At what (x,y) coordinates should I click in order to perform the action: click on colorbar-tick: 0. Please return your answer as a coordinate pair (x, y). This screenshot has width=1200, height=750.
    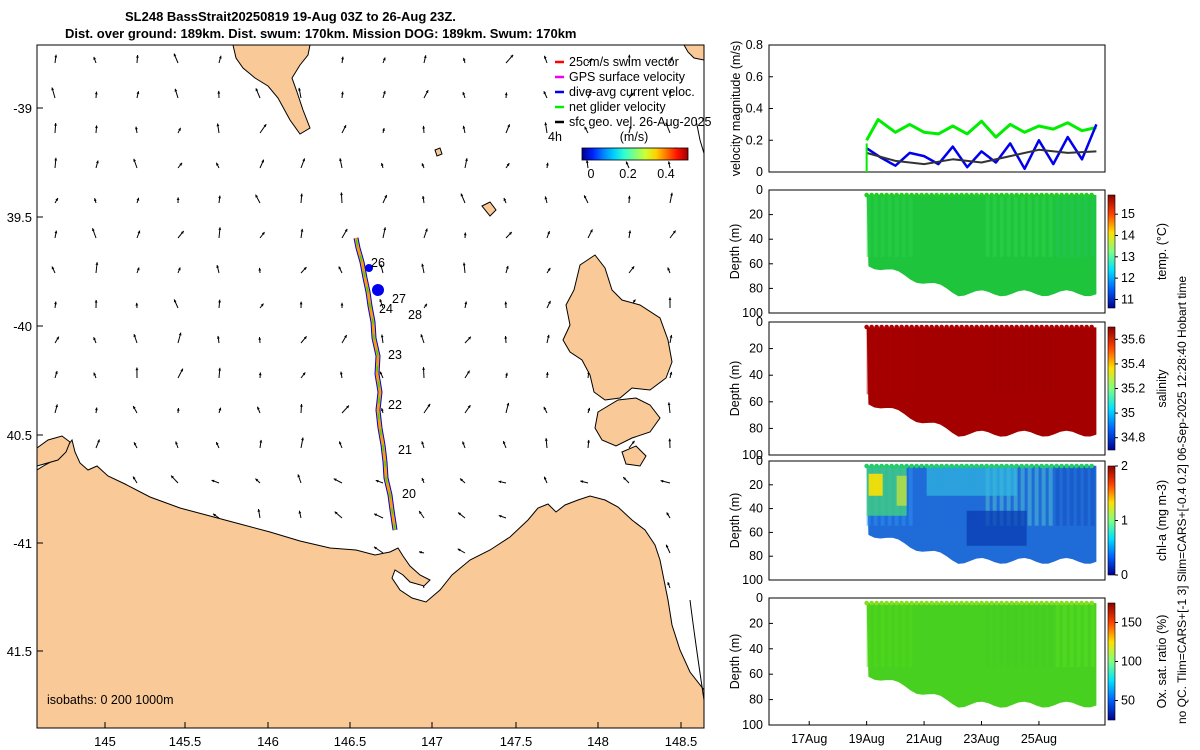
    Looking at the image, I should click on (591, 174).